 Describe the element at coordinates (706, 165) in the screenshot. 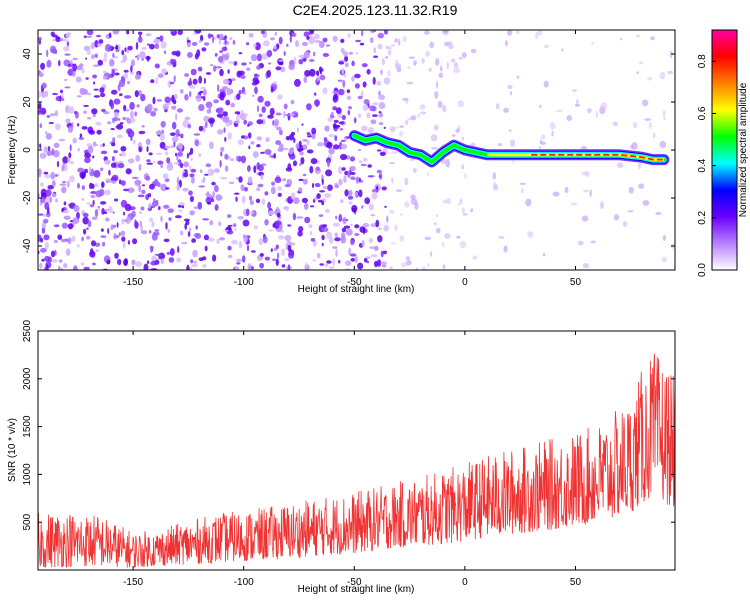

I see `colorbar-axis: 0.0 0.2 0.4 0.6 0.8` at that location.